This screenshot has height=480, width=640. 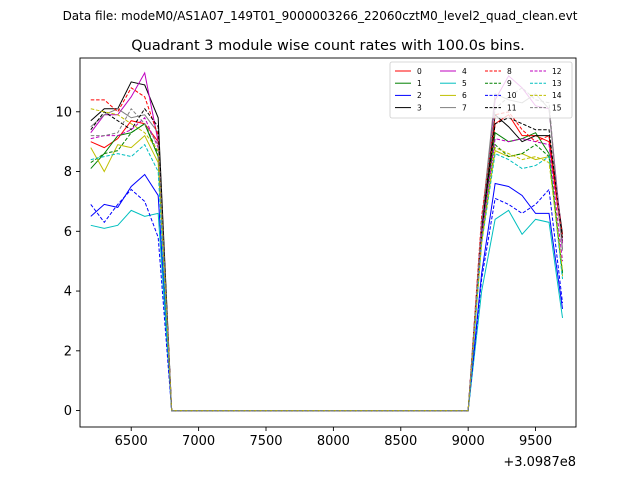 I want to click on x-tick-label: 9500, so click(x=535, y=441).